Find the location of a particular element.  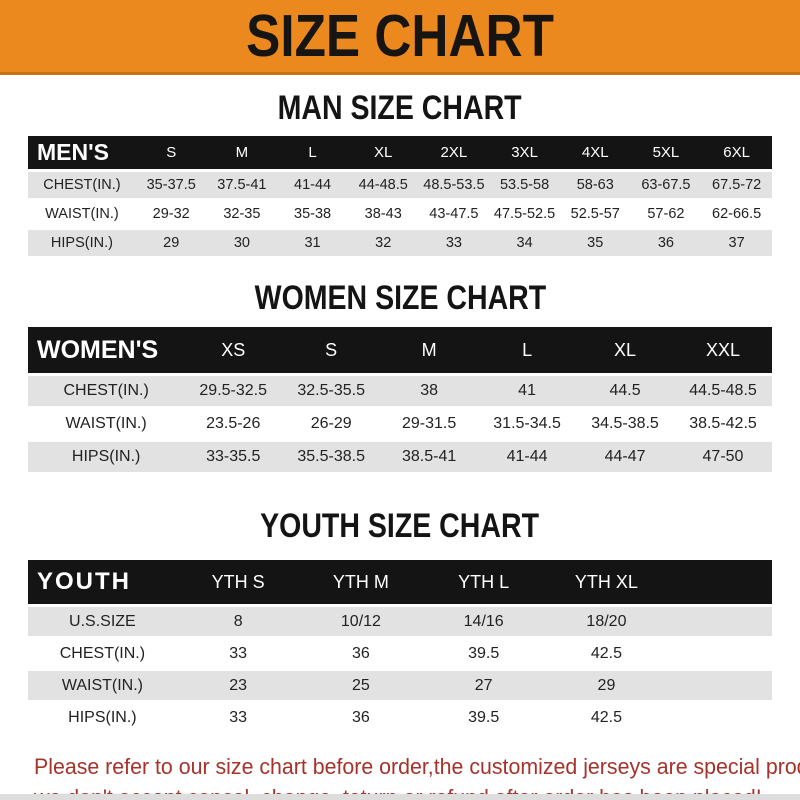

column-header: YTH XL is located at coordinates (606, 582).